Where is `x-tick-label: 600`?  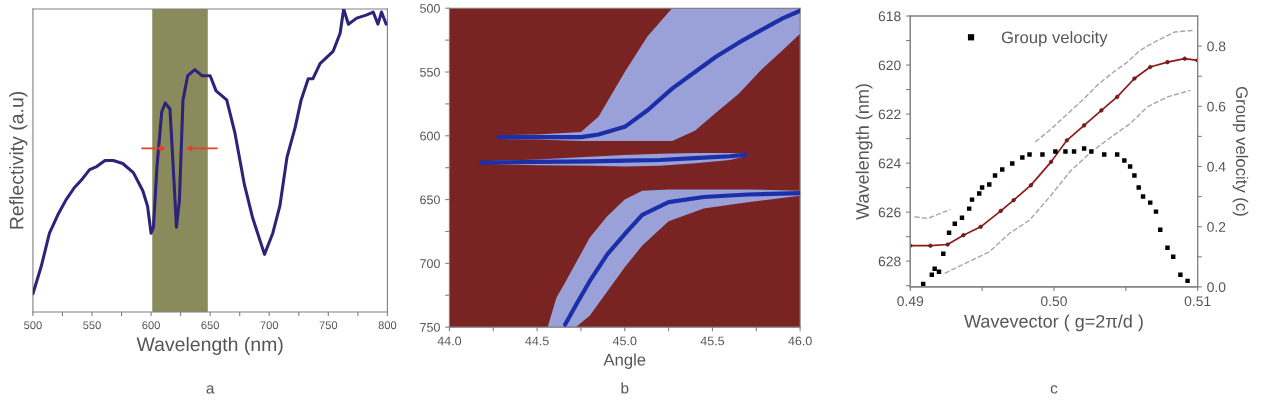
x-tick-label: 600 is located at coordinates (151, 325).